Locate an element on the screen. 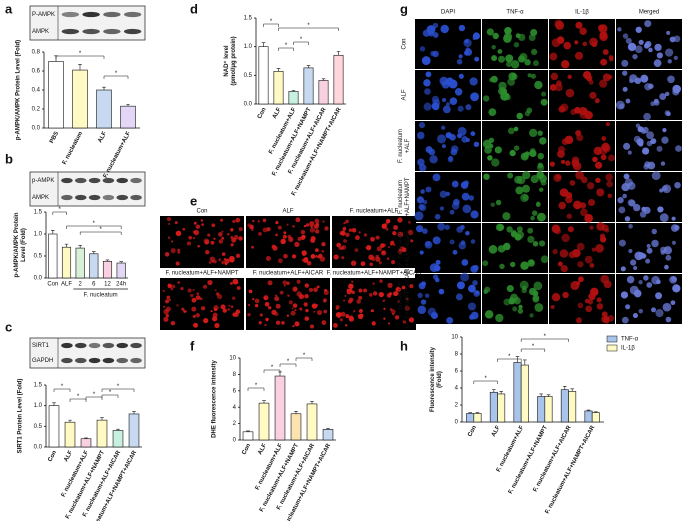 Image resolution: width=685 pixels, height=521 pixels. y-tick-label: 6 is located at coordinates (457, 372).